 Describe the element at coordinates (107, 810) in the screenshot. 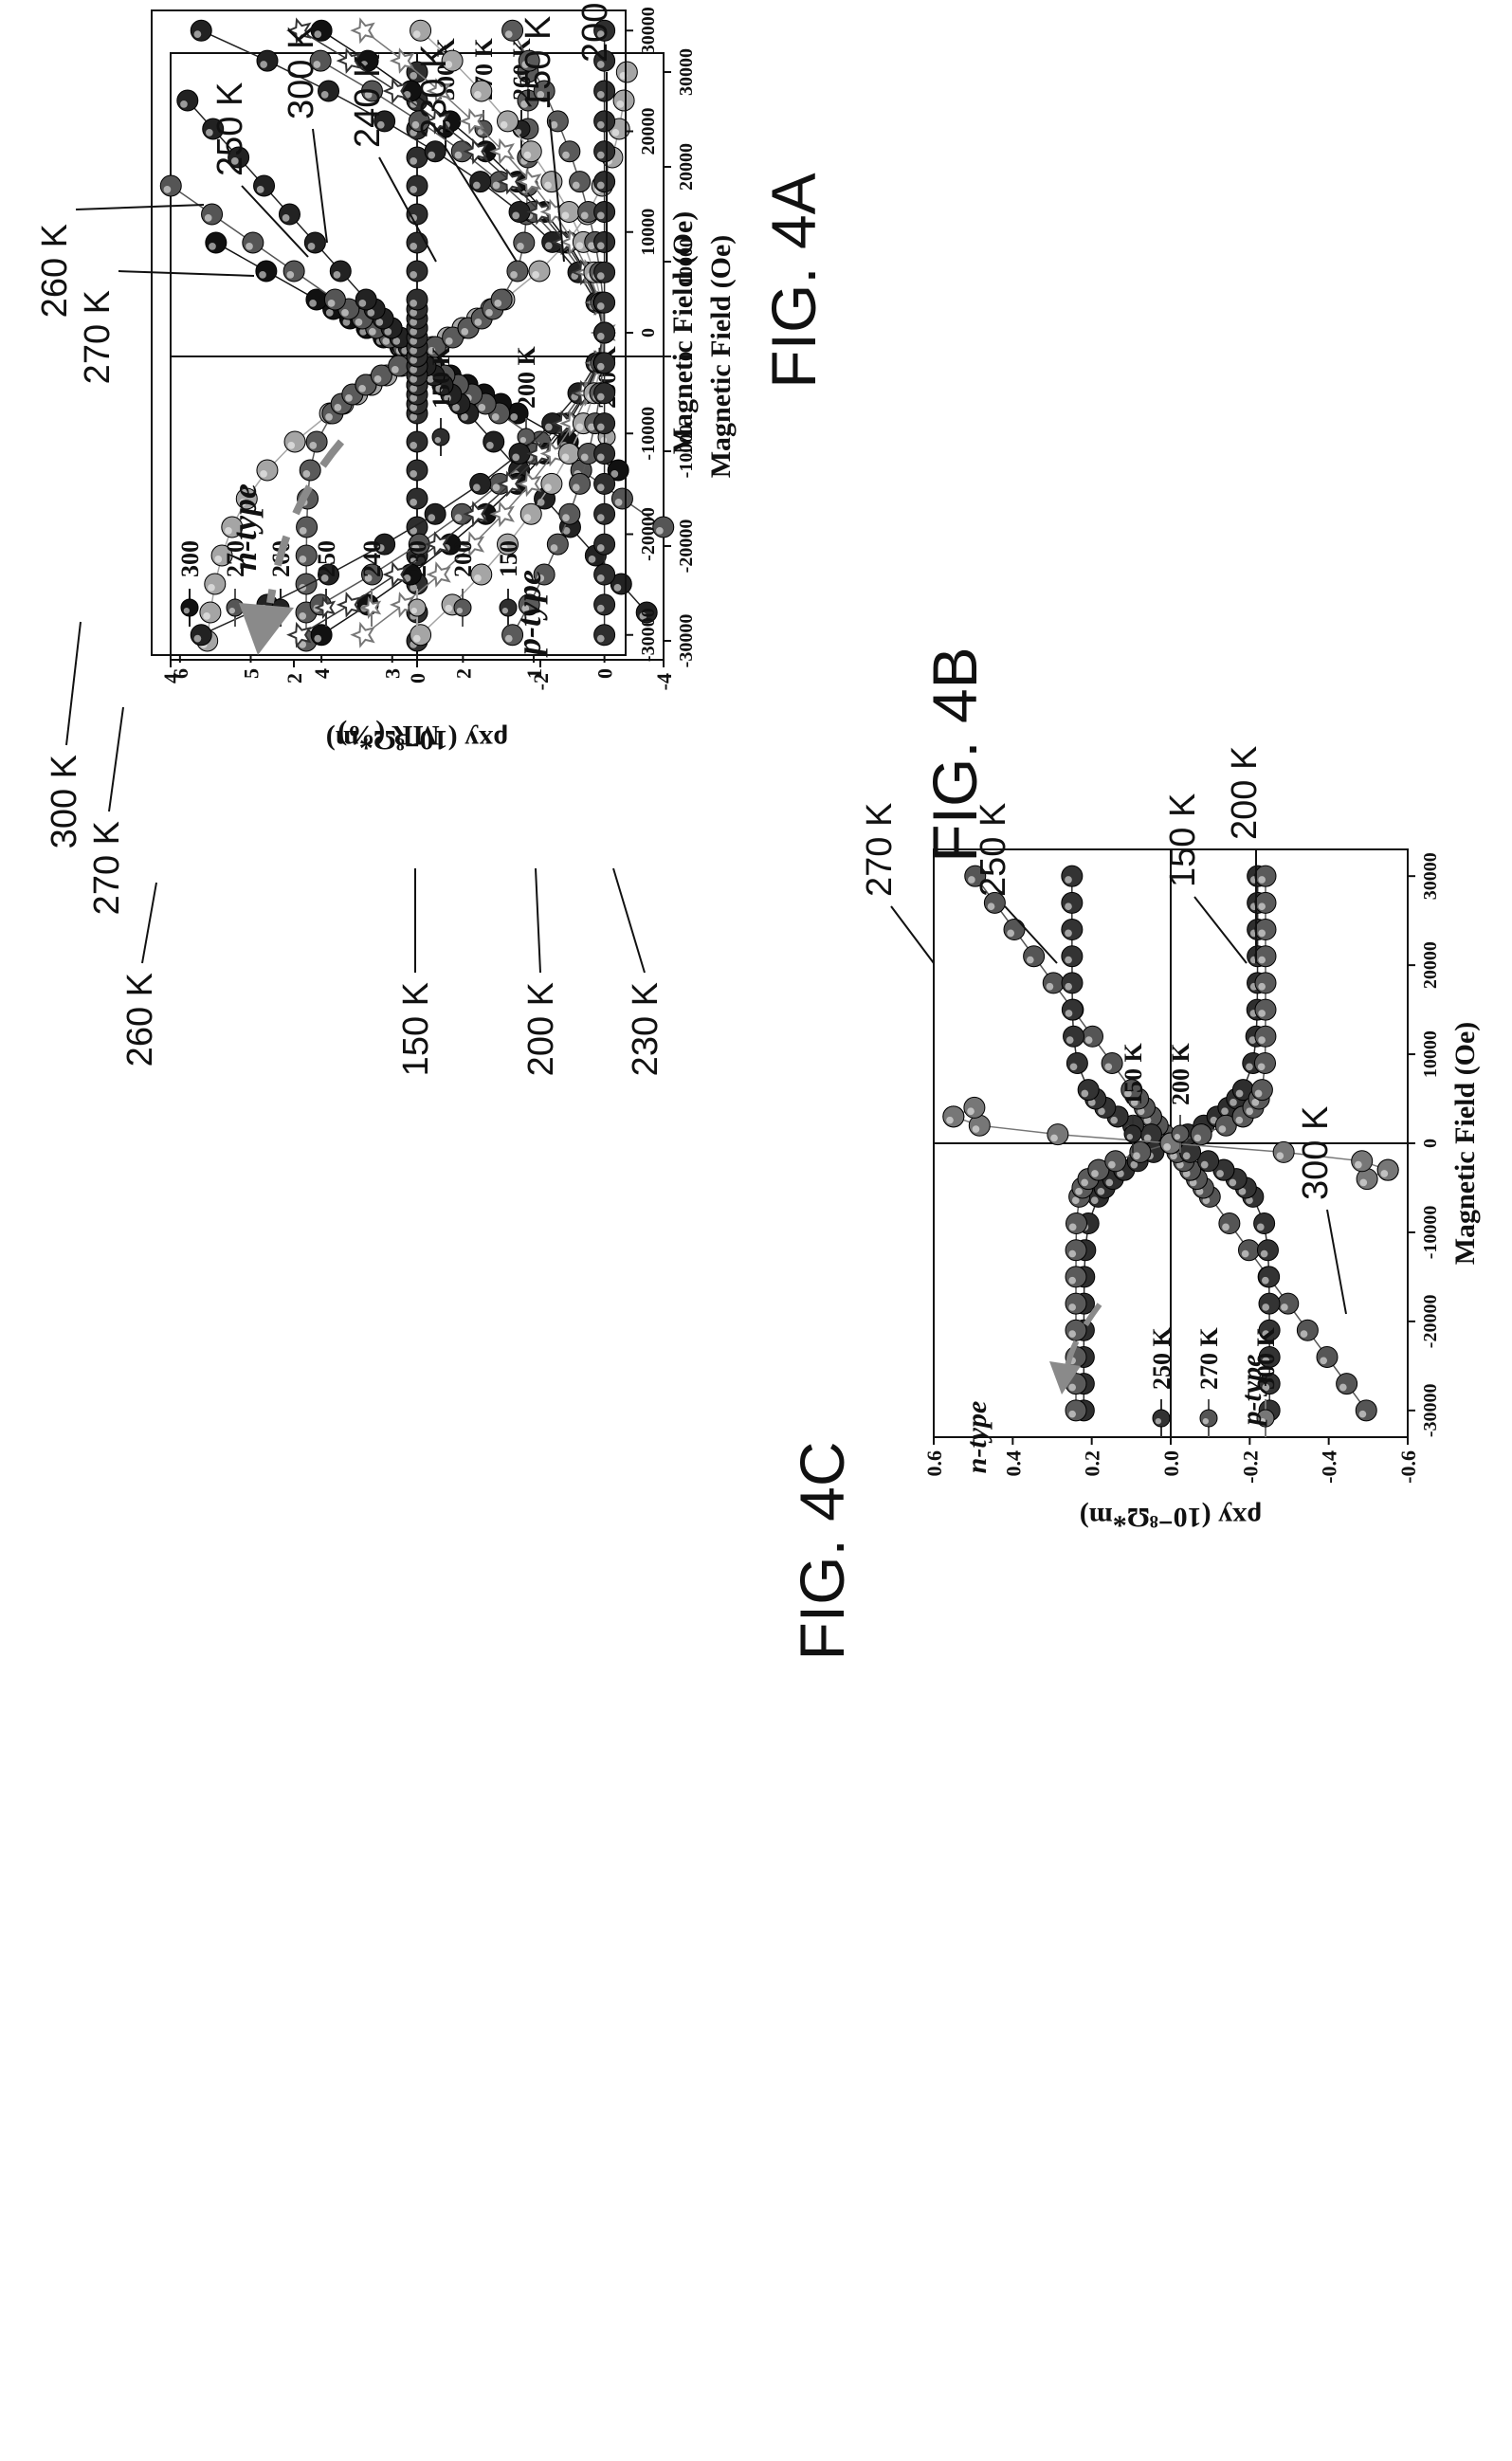

I see `callout-4a-270k: 270 K` at that location.